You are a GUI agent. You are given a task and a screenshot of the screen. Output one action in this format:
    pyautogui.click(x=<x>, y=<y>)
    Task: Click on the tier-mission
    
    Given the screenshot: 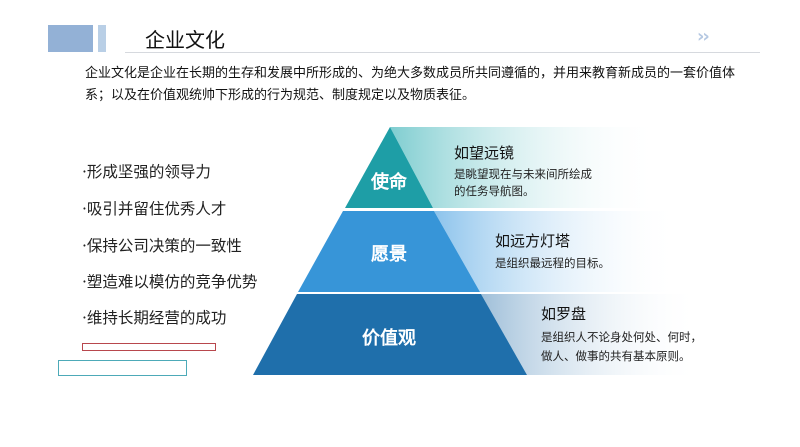 What is the action you would take?
    pyautogui.click(x=389, y=167)
    